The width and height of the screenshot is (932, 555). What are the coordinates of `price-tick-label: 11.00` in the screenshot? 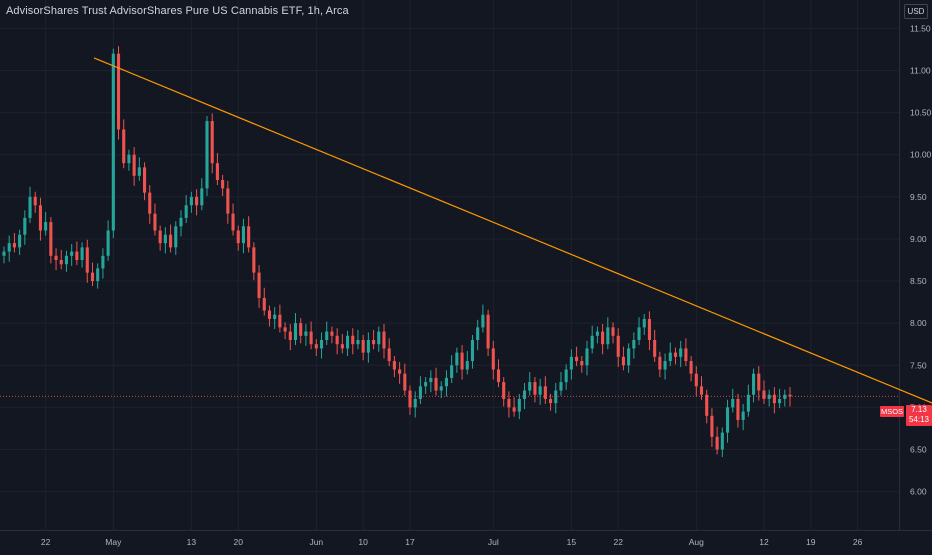 It's located at (920, 71).